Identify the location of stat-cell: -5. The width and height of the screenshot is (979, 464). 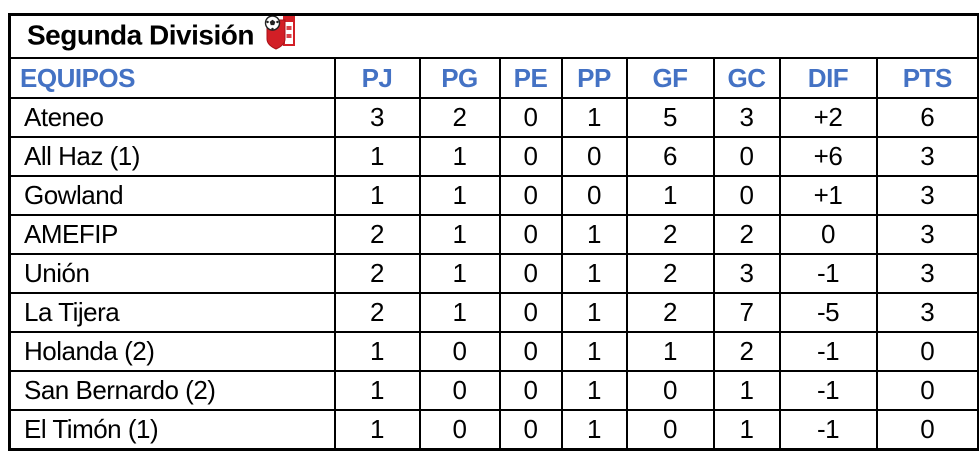
(828, 312).